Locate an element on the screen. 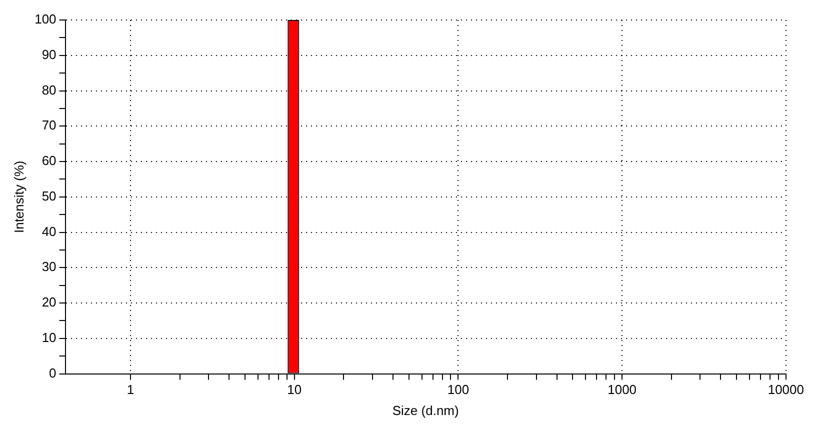 This screenshot has height=429, width=815. y-axis-title: Intensity (%) is located at coordinates (18, 197).